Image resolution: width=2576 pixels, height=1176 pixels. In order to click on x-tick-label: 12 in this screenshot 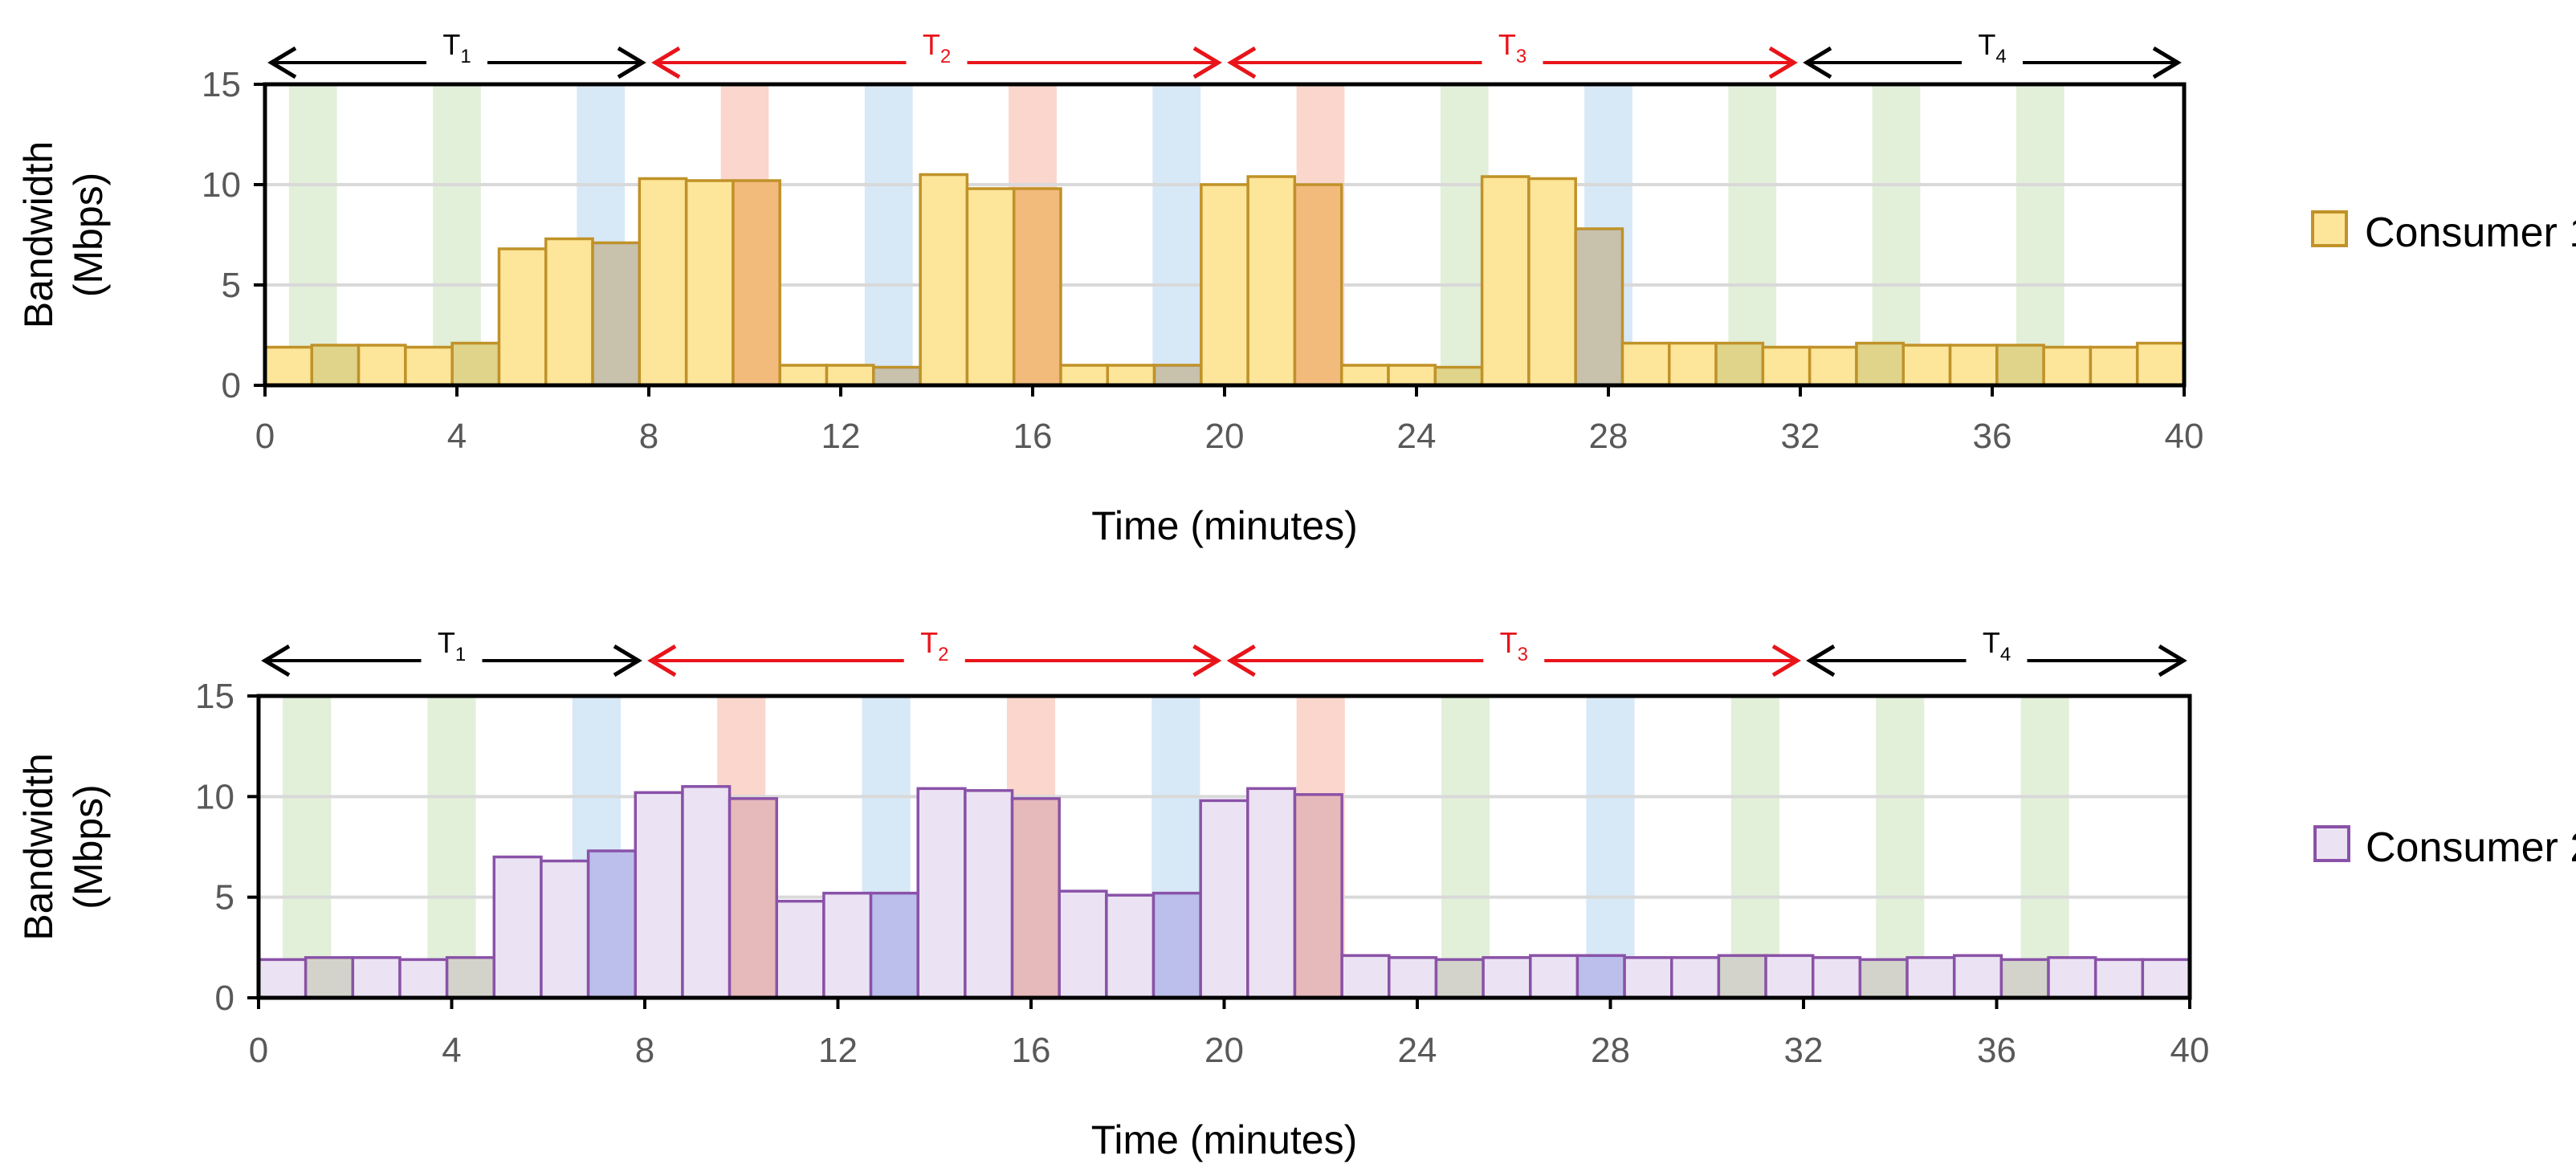, I will do `click(838, 1050)`.